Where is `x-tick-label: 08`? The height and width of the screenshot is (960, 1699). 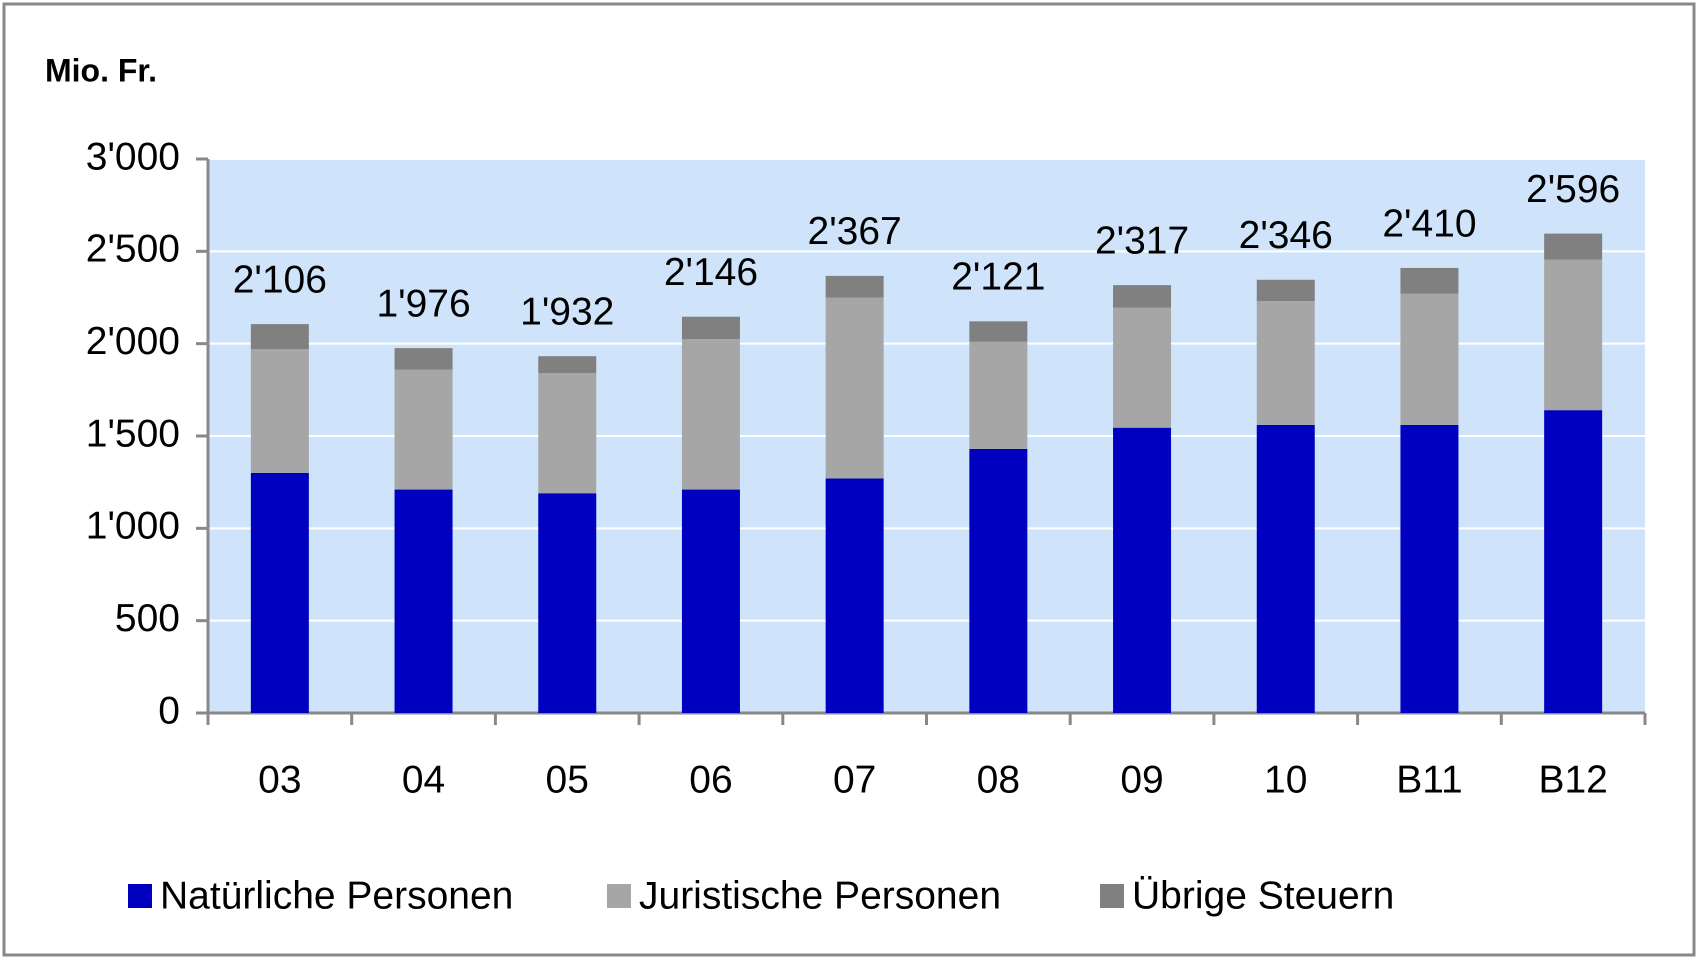 x-tick-label: 08 is located at coordinates (998, 779).